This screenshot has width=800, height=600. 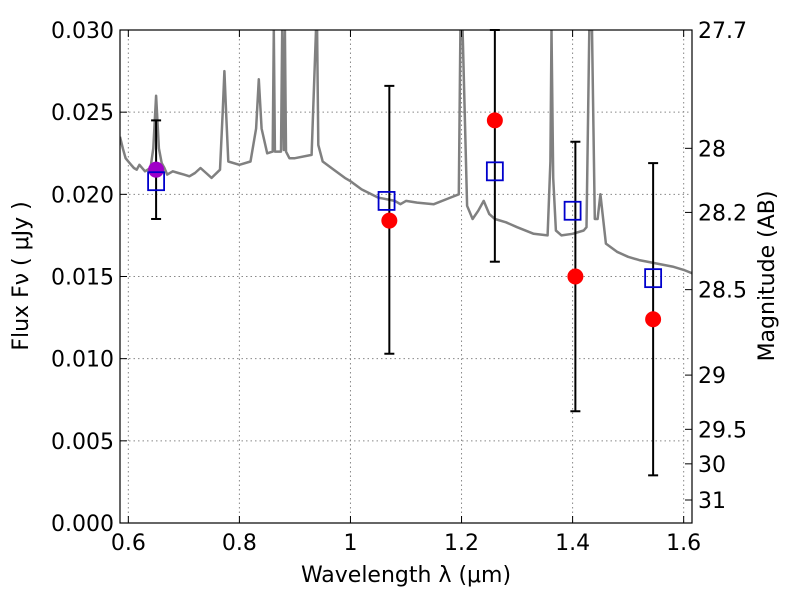 I want to click on y2-axis: 27.7 28 28.2 28.5 29 29.5 30 31, so click(x=716, y=266).